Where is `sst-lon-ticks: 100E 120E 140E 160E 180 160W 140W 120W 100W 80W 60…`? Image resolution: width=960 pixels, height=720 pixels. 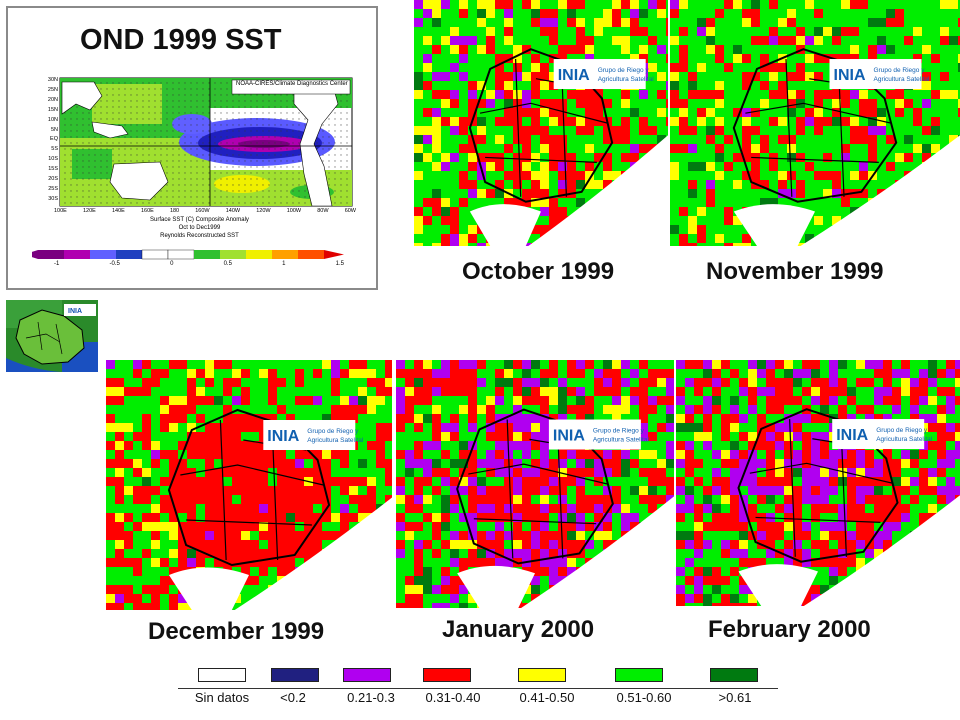 sst-lon-ticks: 100E 120E 140E 160E 180 160W 140W 120W 100W 80W 60… is located at coordinates (205, 211).